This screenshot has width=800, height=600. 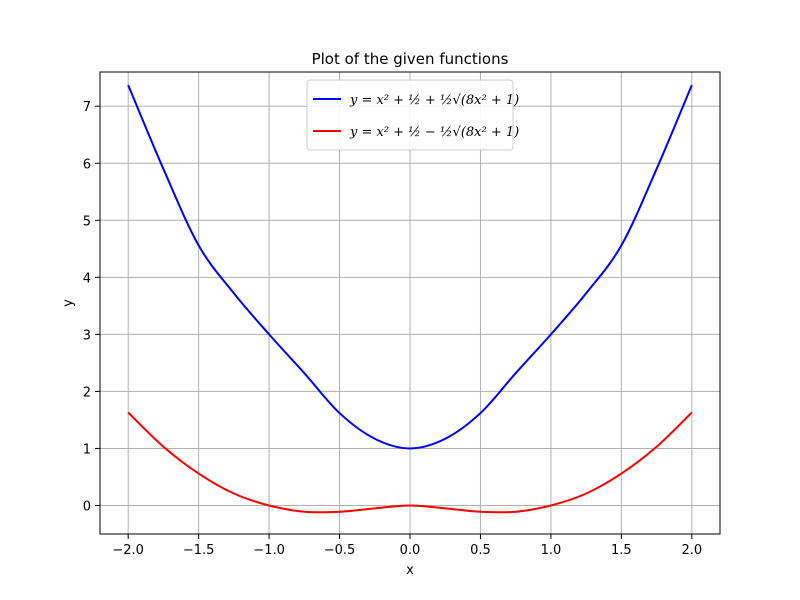 What do you see at coordinates (434, 132) in the screenshot?
I see `legend-label-lower: y = x² + ½ − ½√(8x² + 1)` at bounding box center [434, 132].